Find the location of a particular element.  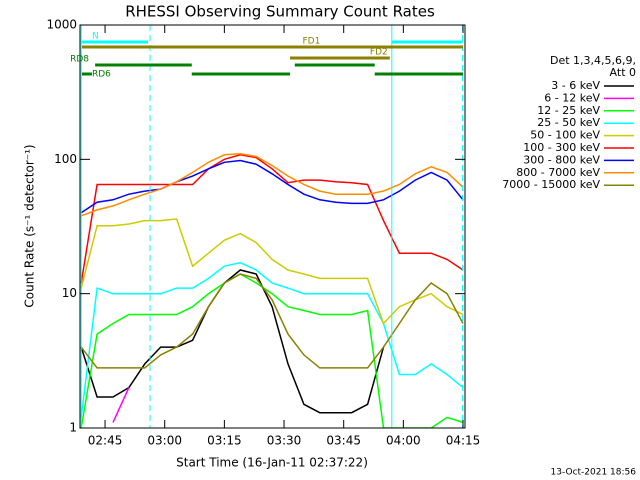

legend-label: 25 - 50 keV is located at coordinates (568, 122).